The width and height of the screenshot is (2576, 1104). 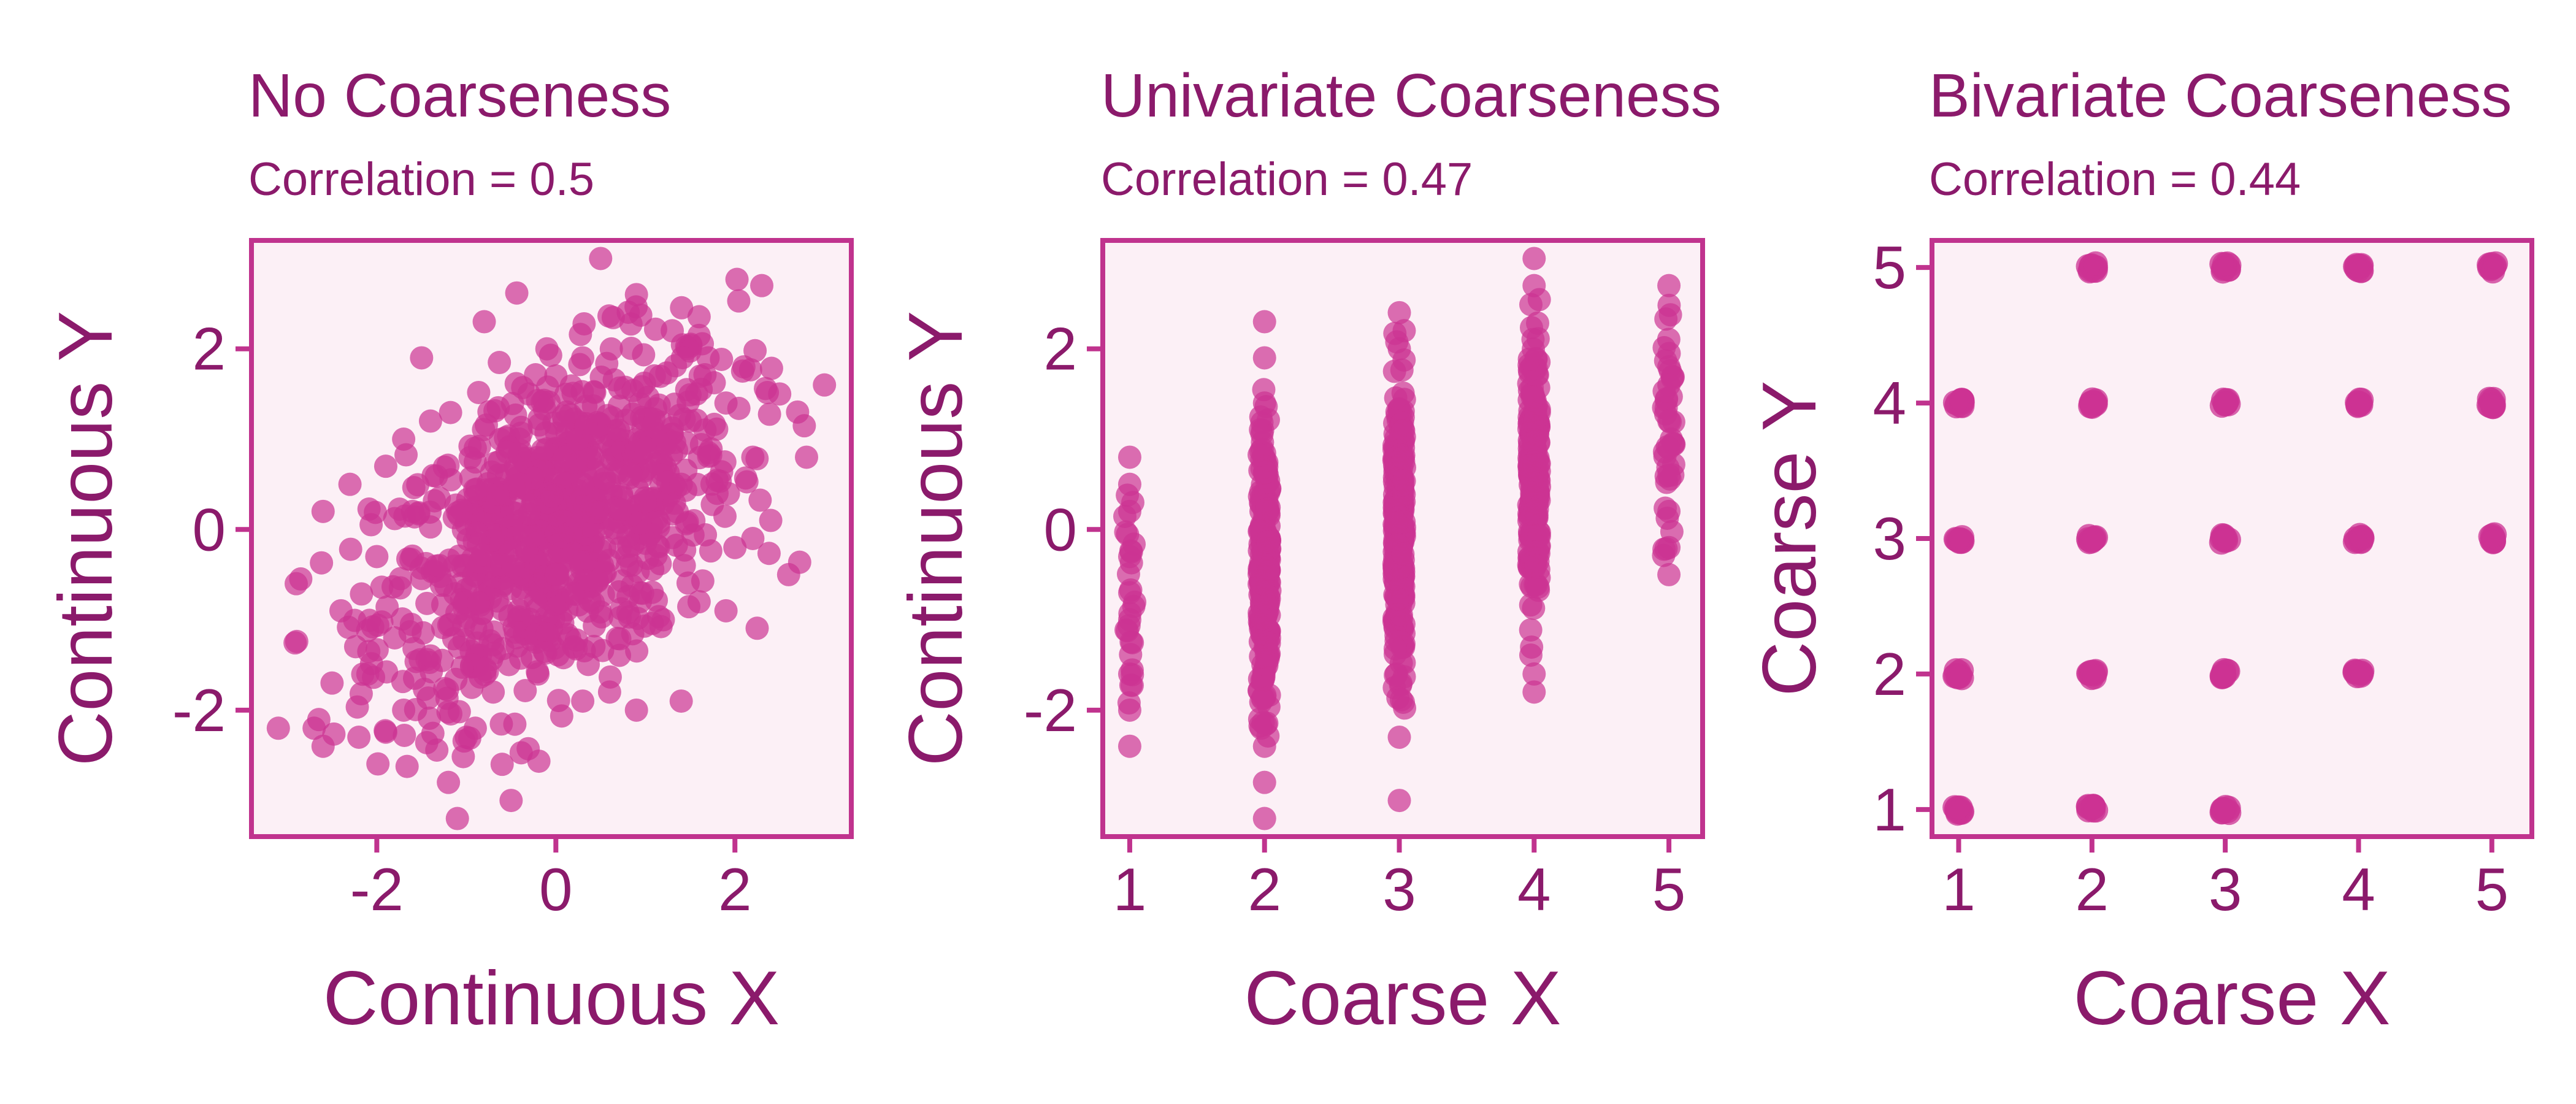 What do you see at coordinates (1411, 95) in the screenshot?
I see `panel-2-title: Univariate Coarseness` at bounding box center [1411, 95].